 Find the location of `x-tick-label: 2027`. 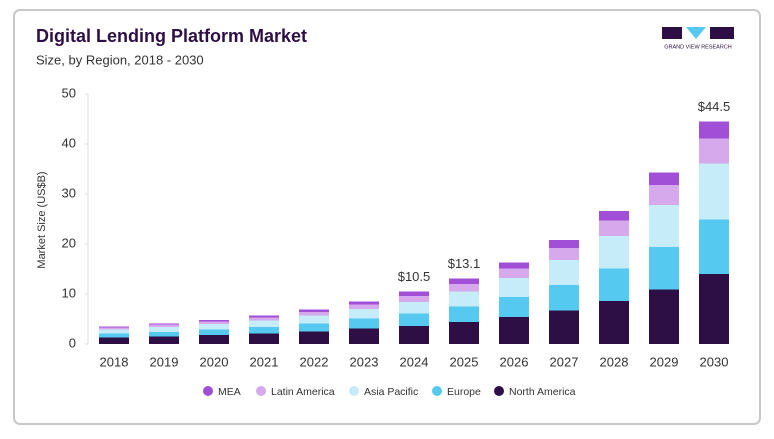

x-tick-label: 2027 is located at coordinates (564, 361).